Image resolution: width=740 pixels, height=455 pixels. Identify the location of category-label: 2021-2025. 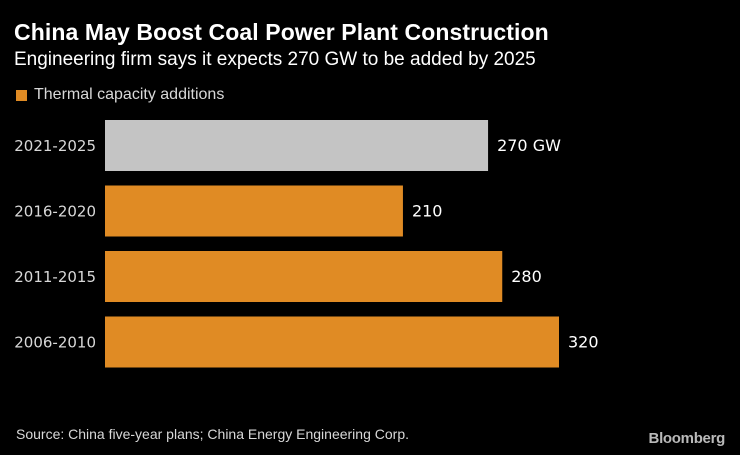
(55, 146).